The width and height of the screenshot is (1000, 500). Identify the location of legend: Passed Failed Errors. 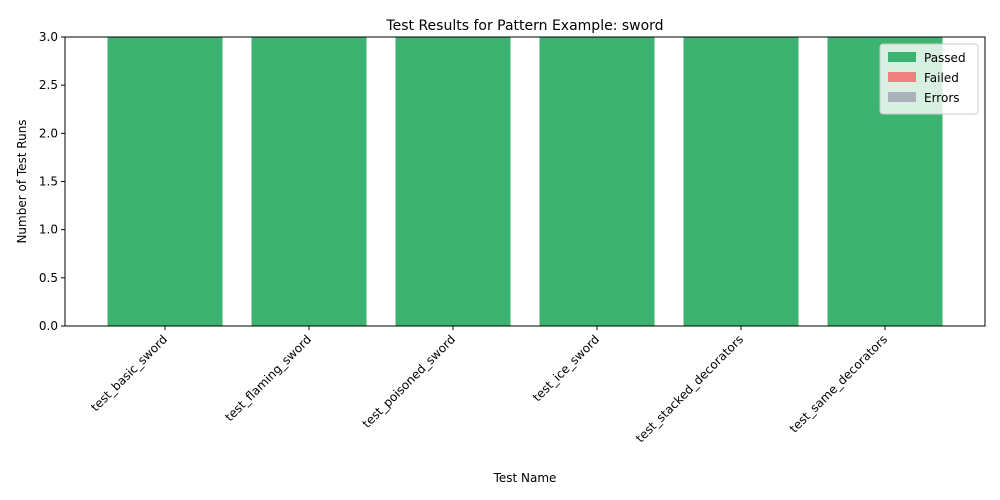
(929, 79).